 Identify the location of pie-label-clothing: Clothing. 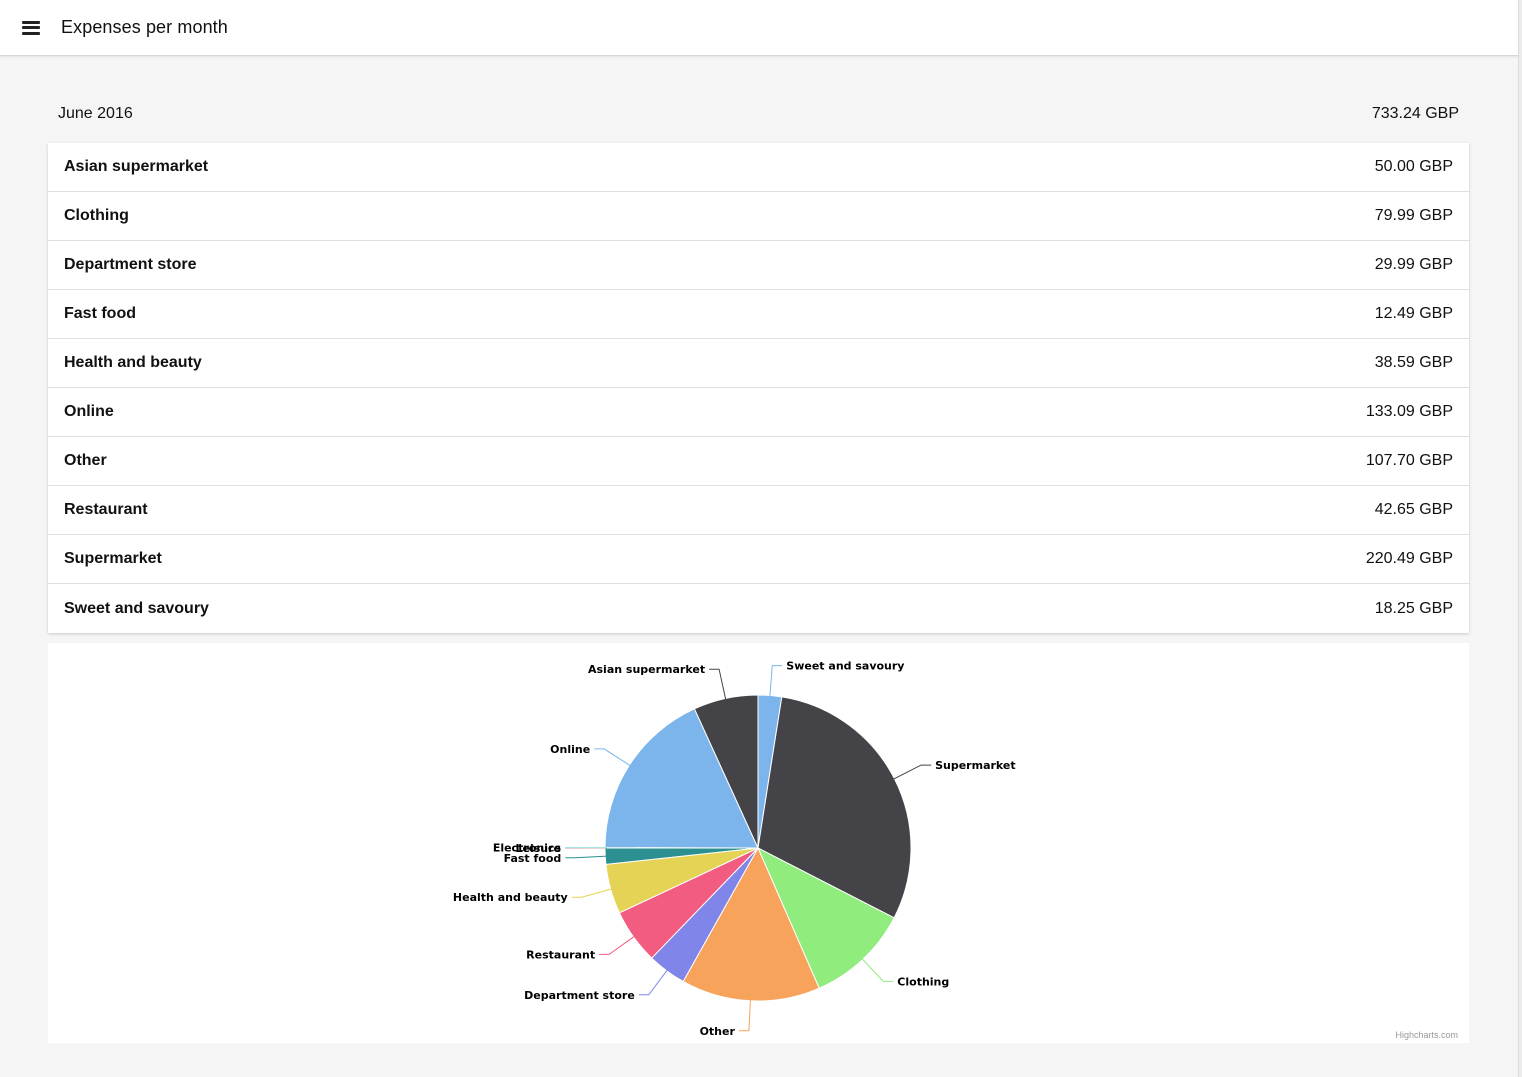
(923, 981).